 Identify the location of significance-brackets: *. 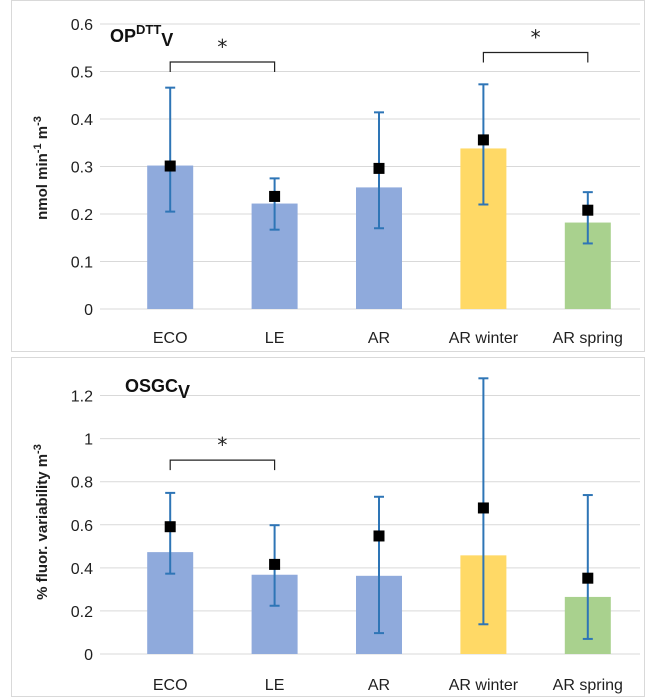
(222, 452).